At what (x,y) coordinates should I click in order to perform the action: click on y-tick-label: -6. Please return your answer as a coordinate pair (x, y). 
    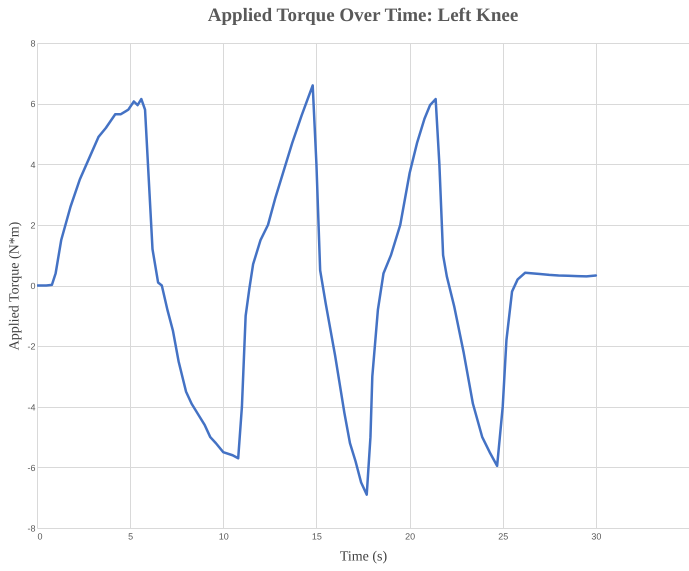
    Looking at the image, I should click on (31, 467).